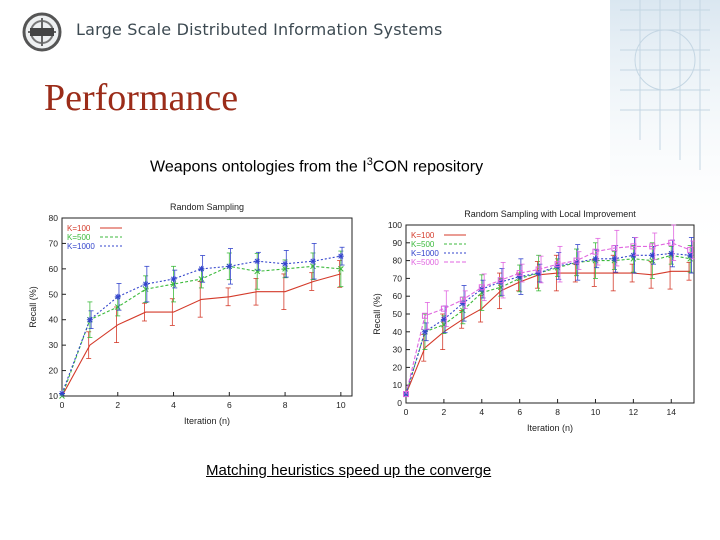 This screenshot has width=720, height=540. What do you see at coordinates (33, 307) in the screenshot?
I see `y-axis-label: Recall (%)` at bounding box center [33, 307].